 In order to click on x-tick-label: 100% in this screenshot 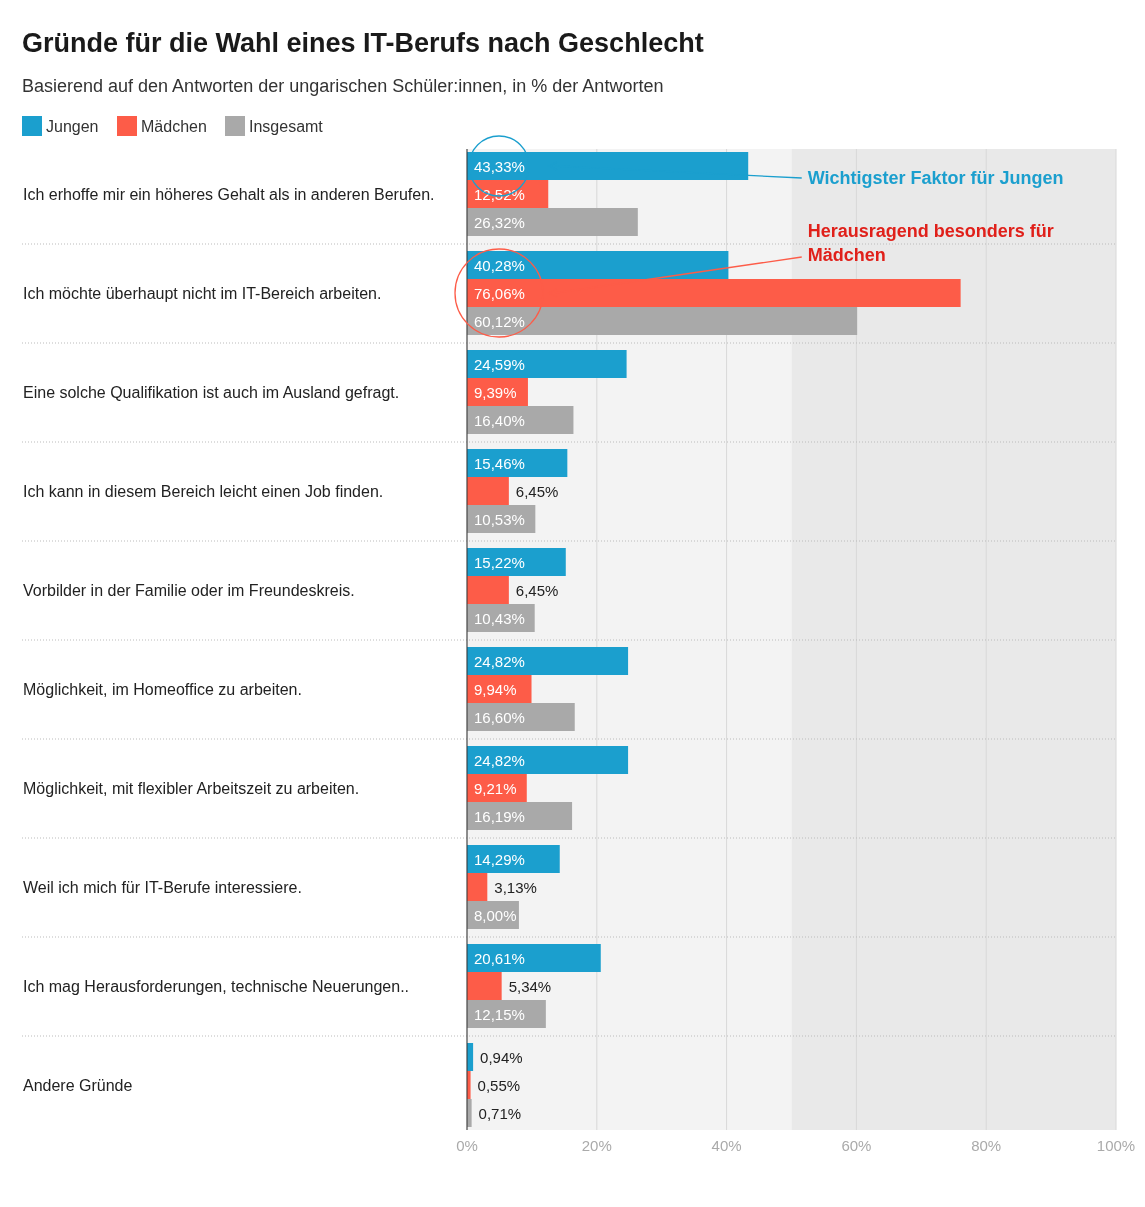, I will do `click(1116, 1145)`.